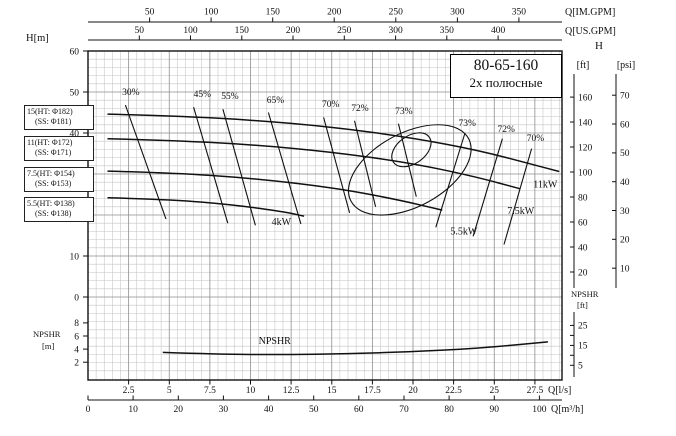  I want to click on tick-ls: 2.5, so click(129, 391).